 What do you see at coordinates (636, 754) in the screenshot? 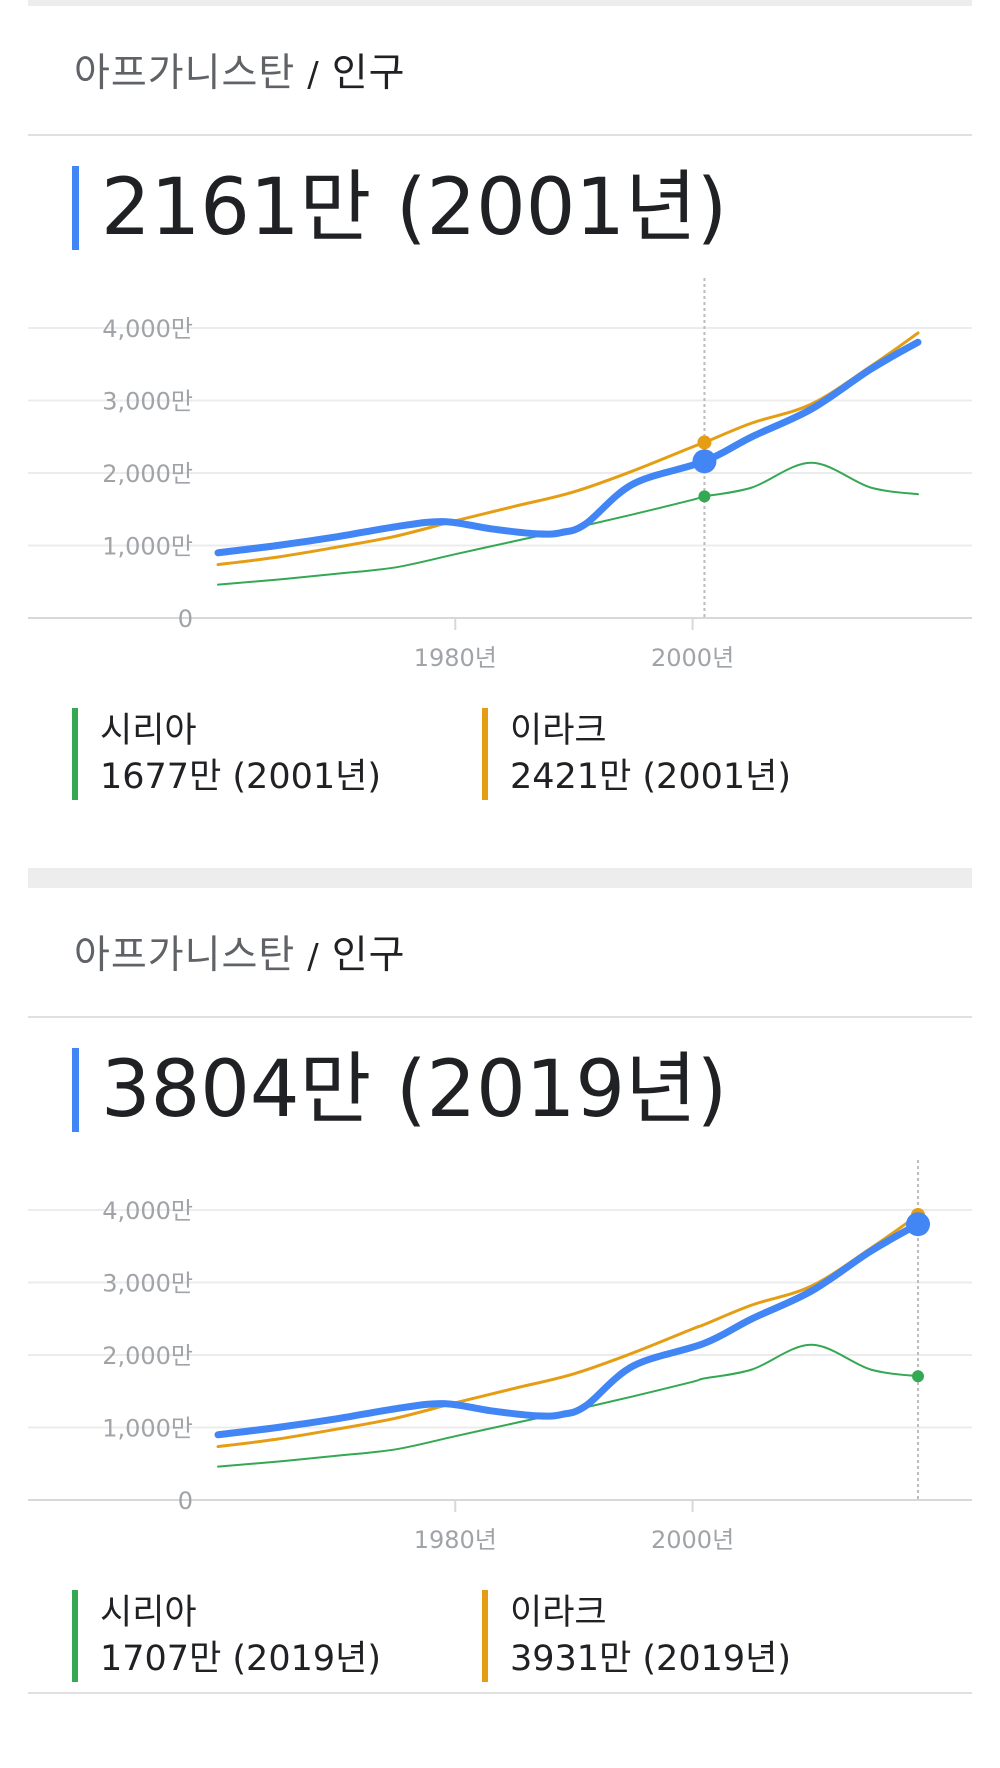
I see `legend-item-iraq: 이라크 2421만 (2001년)` at bounding box center [636, 754].